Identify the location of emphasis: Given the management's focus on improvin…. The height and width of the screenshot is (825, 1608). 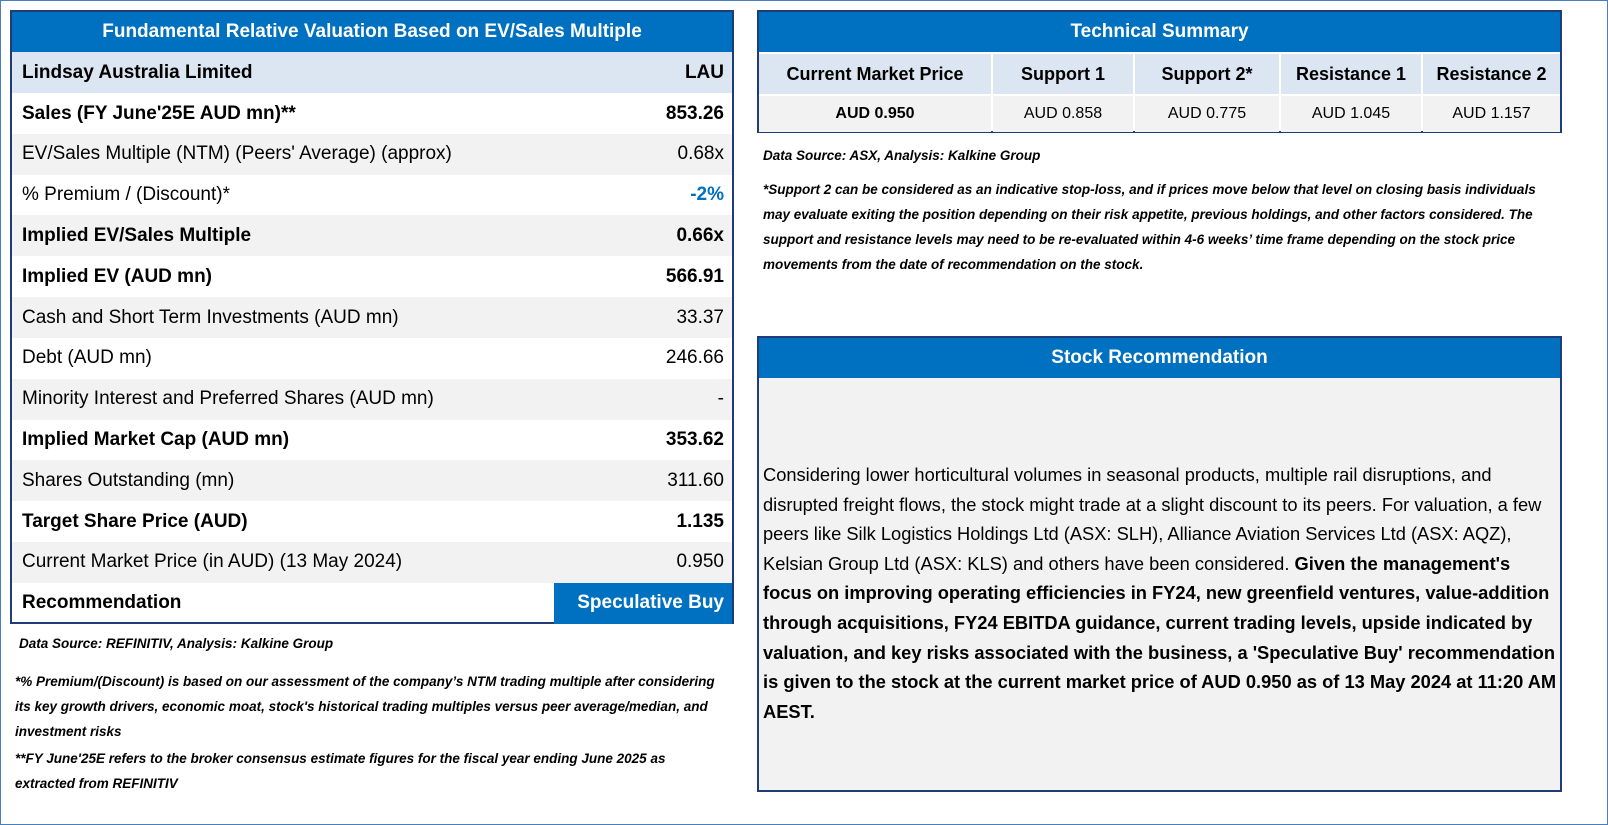
(1160, 637).